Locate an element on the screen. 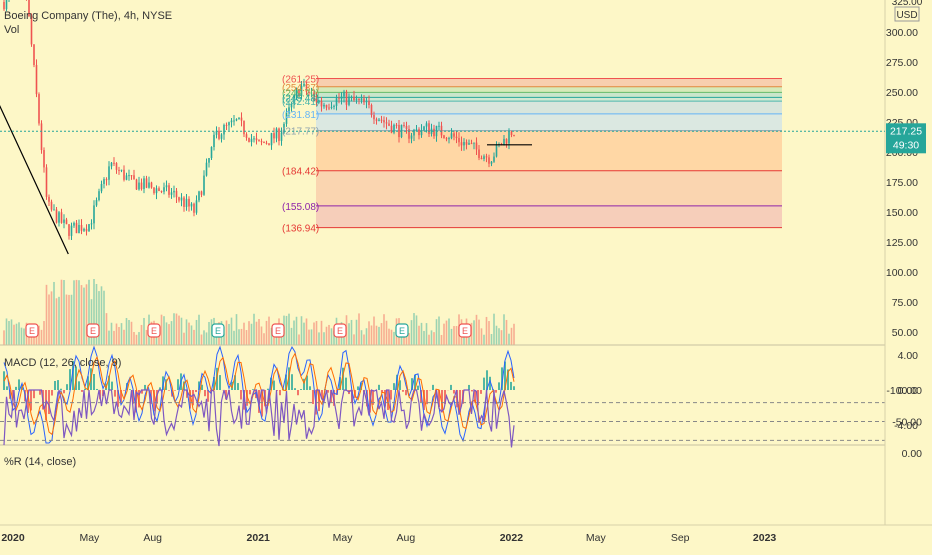 This screenshot has width=932, height=555. time-tick-label: 2021 is located at coordinates (259, 538).